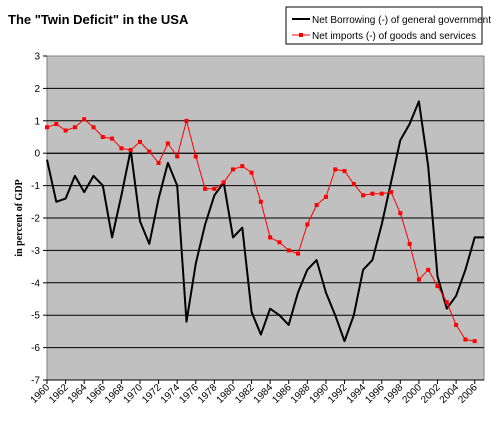 The image size is (497, 423). Describe the element at coordinates (450, 394) in the screenshot. I see `x-tick-label: 2004` at that location.